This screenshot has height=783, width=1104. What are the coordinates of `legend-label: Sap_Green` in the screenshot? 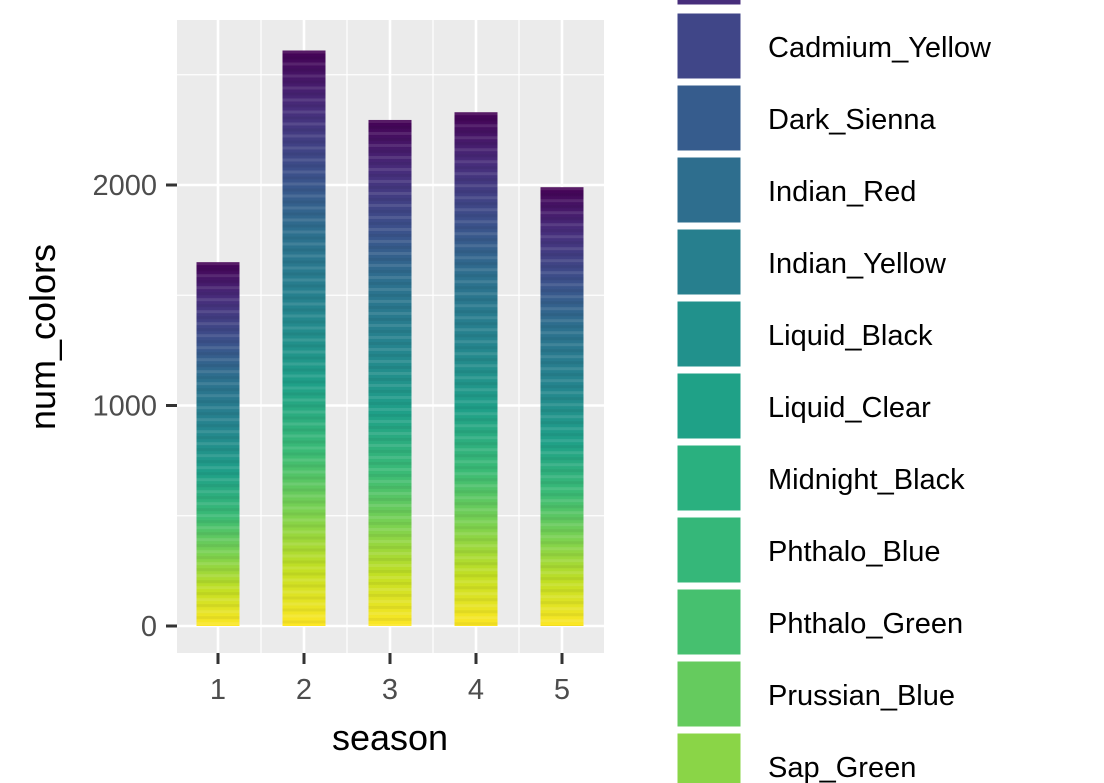 It's located at (842, 767).